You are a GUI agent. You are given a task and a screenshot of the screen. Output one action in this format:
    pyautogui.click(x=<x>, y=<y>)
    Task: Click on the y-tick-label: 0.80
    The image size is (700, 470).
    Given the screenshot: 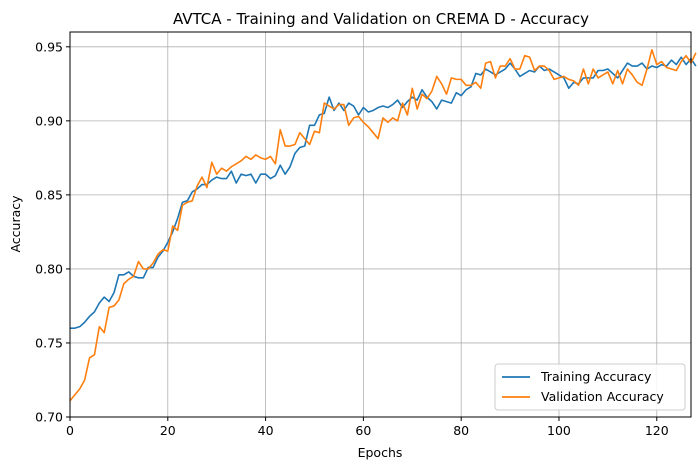 What is the action you would take?
    pyautogui.click(x=49, y=268)
    